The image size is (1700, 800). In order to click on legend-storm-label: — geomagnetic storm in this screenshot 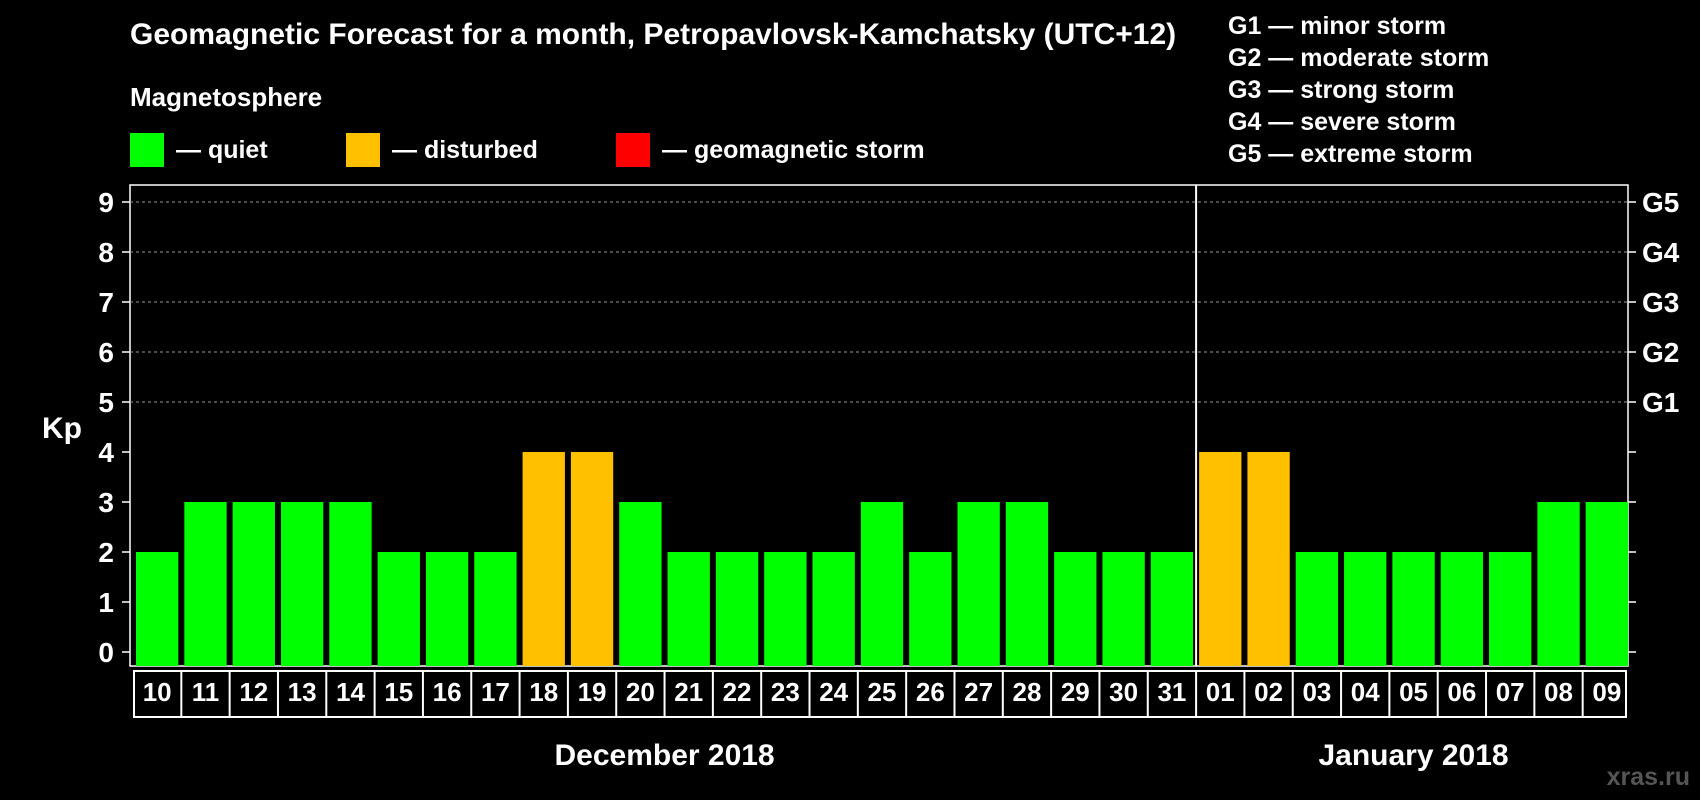, I will do `click(793, 149)`.